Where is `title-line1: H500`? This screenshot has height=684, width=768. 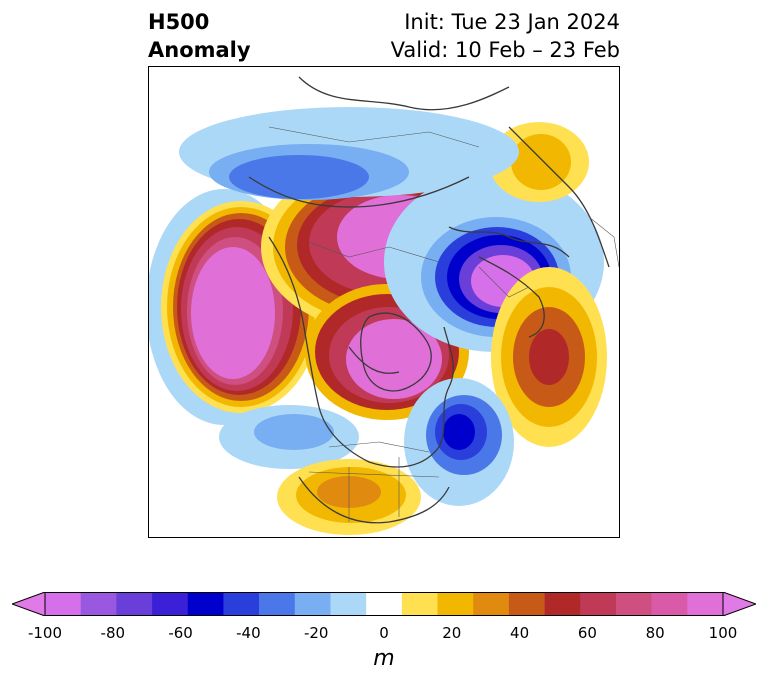 title-line1: H500 is located at coordinates (179, 22).